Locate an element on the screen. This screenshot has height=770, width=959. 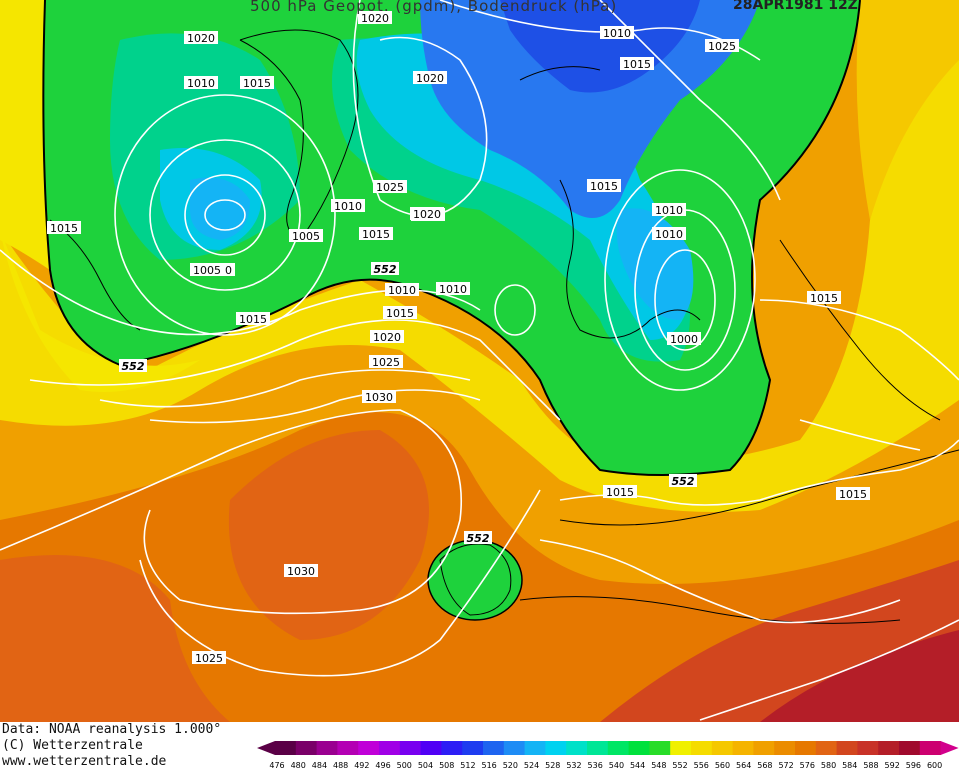
scale-tick-label: 556 is located at coordinates (701, 765).